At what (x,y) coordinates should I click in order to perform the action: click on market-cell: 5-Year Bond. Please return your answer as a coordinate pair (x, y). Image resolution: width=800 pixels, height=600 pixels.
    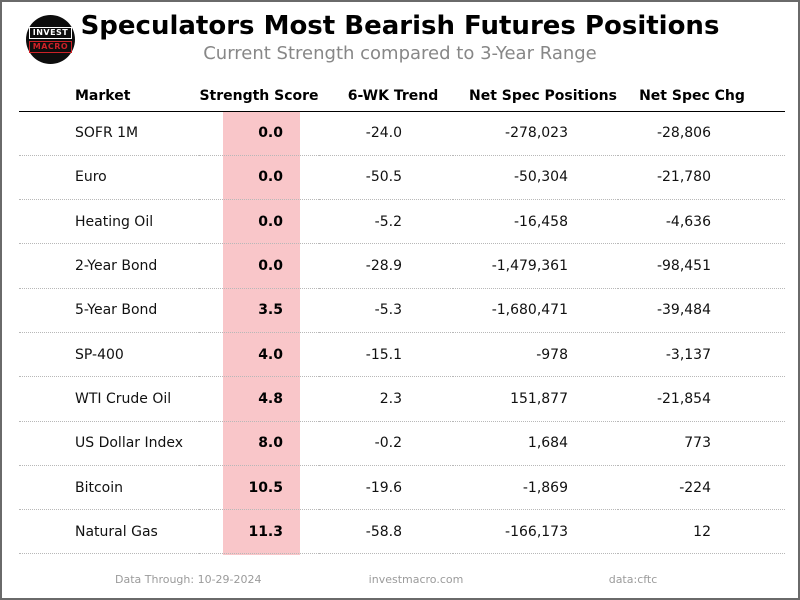
    Looking at the image, I should click on (109, 310).